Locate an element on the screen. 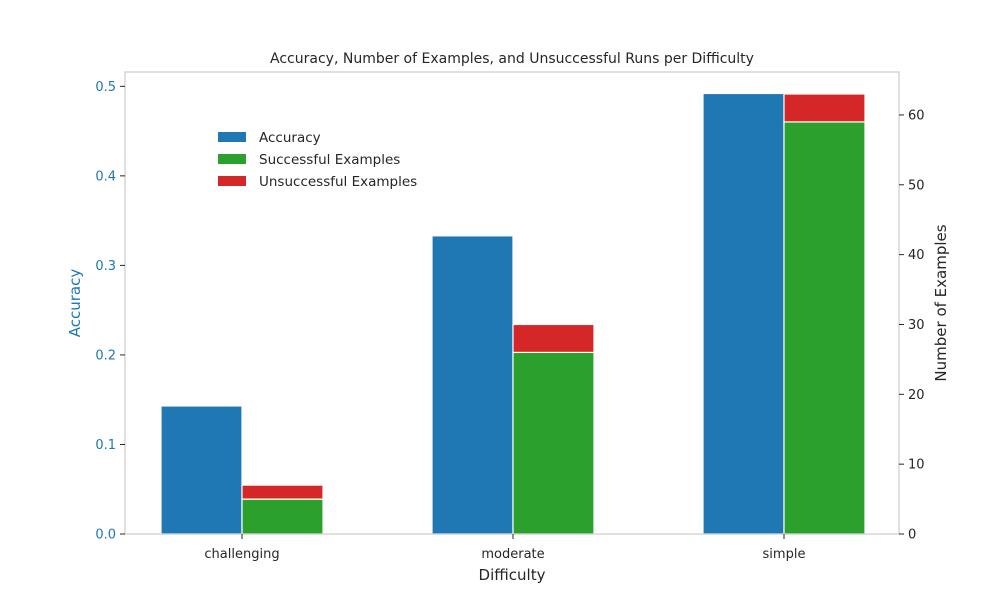 This screenshot has width=1000, height=600. right-tick-label: 0 is located at coordinates (912, 535).